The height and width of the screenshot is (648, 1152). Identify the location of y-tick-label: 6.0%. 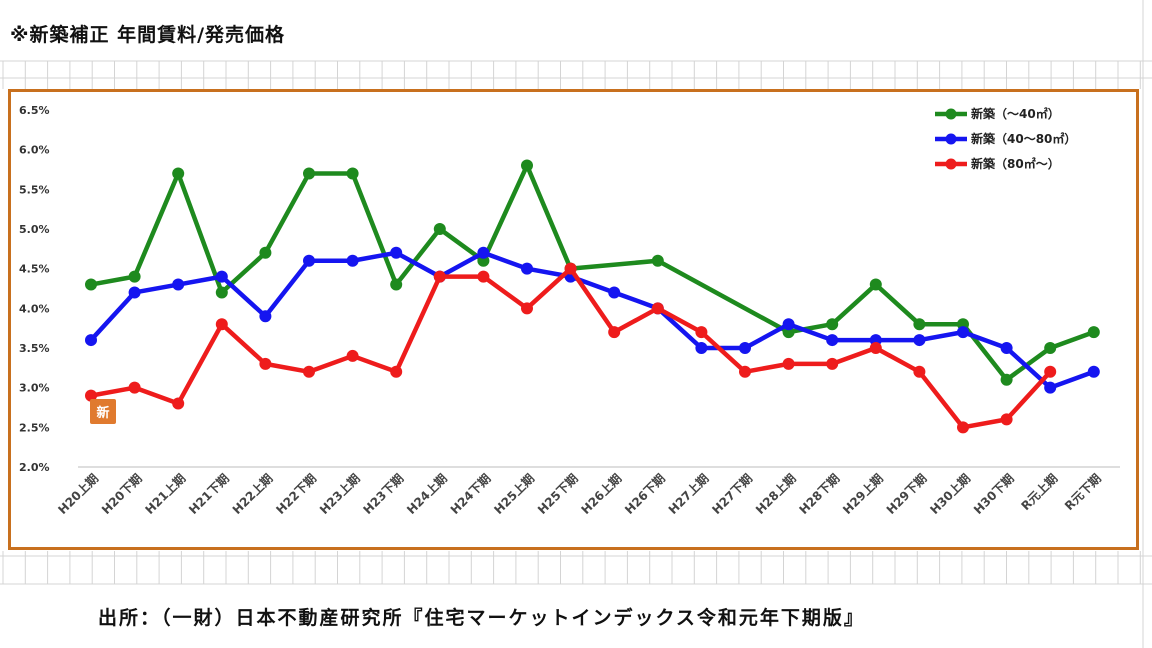
(34, 150).